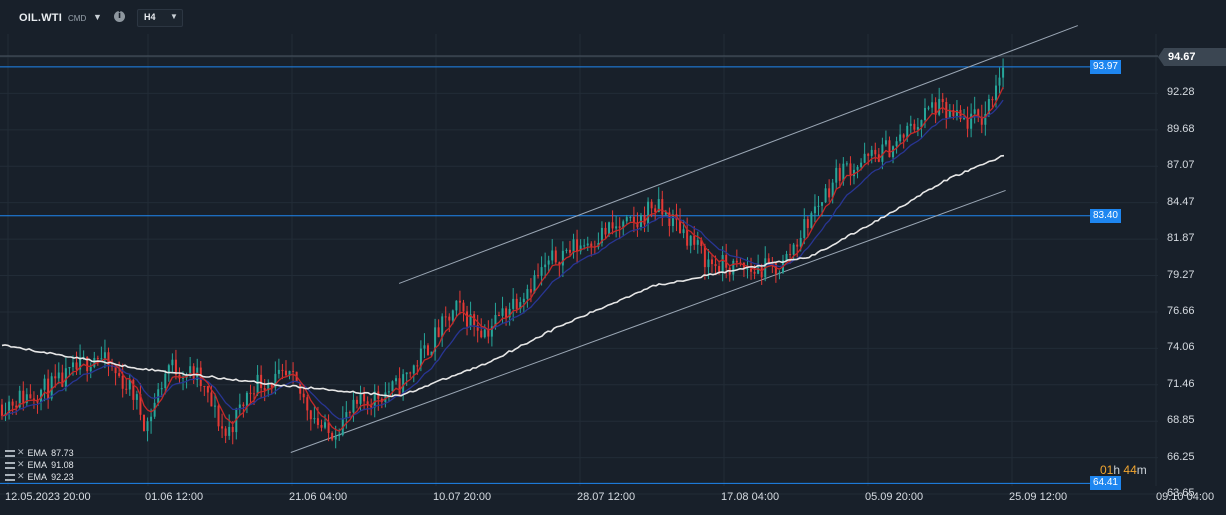  I want to click on time-tick-label: 17.08 04:00, so click(750, 497).